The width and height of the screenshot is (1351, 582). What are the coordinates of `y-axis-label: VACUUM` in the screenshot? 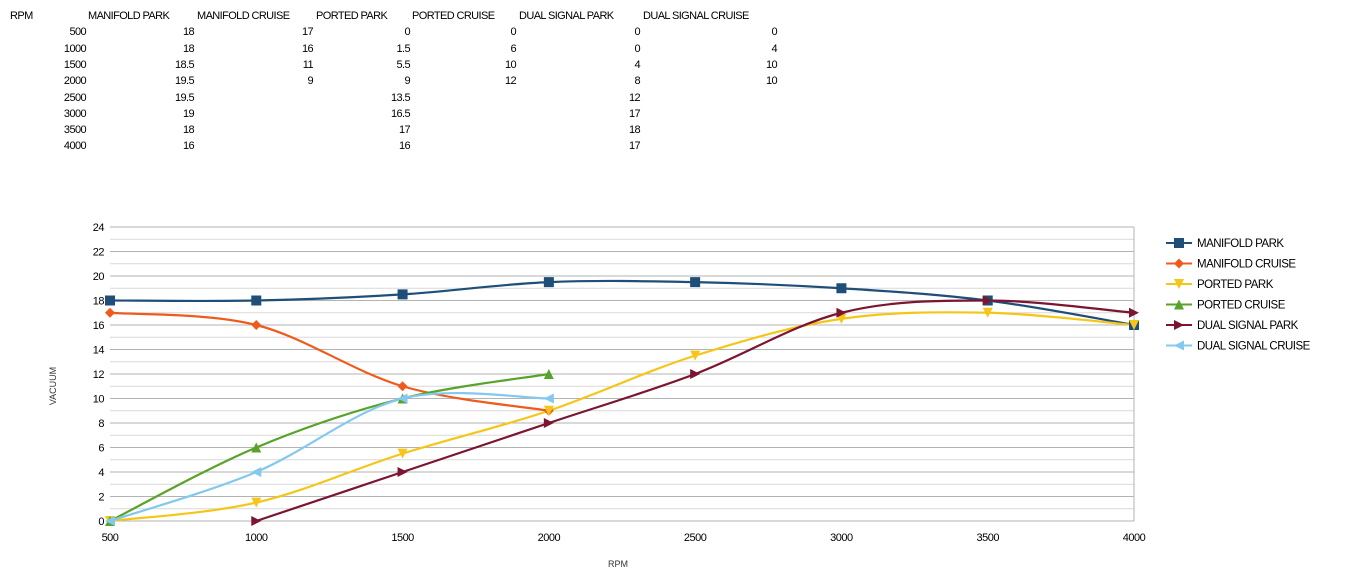 It's located at (53, 386).